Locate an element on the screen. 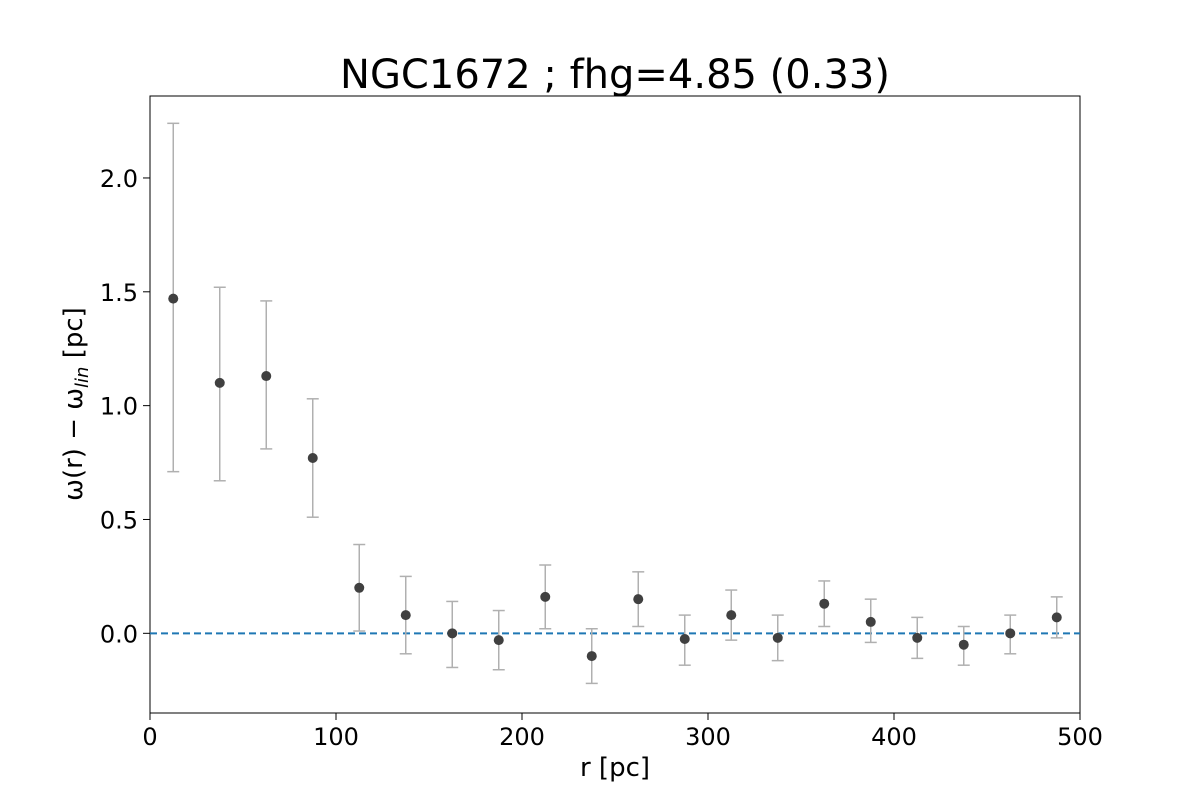  x-tick-label: 500 is located at coordinates (1080, 737).